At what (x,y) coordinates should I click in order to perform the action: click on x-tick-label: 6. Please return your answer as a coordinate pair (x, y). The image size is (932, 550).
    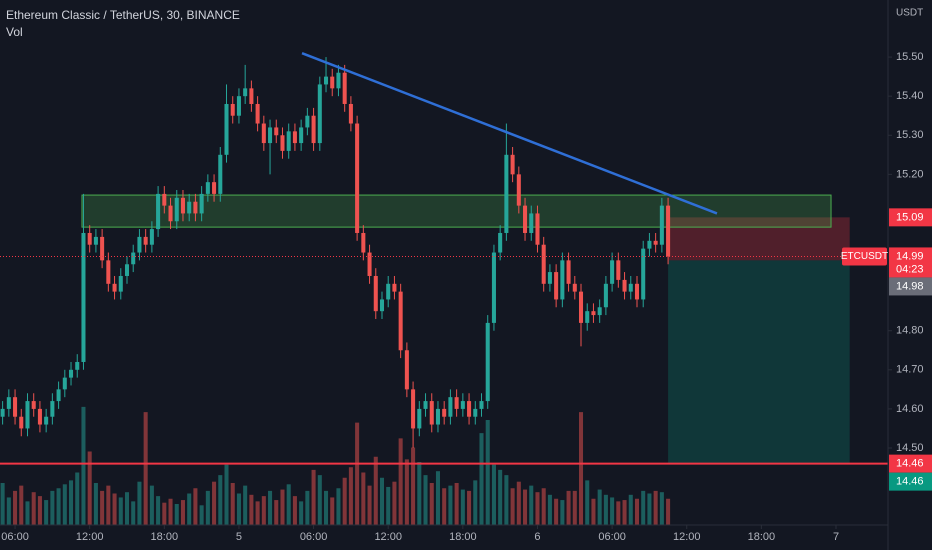
    Looking at the image, I should click on (537, 537).